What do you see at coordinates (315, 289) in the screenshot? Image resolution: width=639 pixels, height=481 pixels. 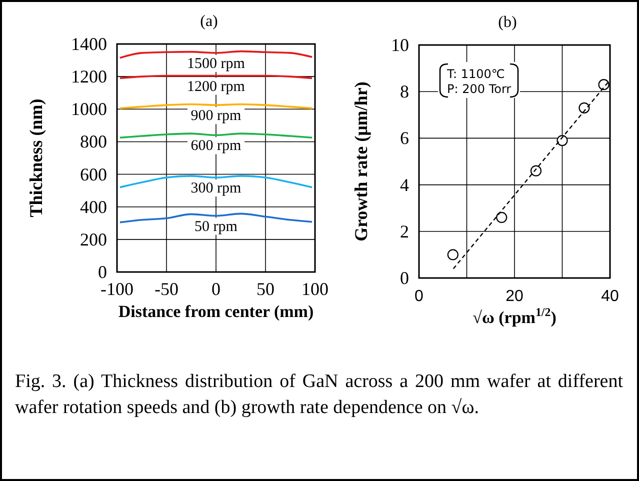 I see `x-tick-label: 100` at bounding box center [315, 289].